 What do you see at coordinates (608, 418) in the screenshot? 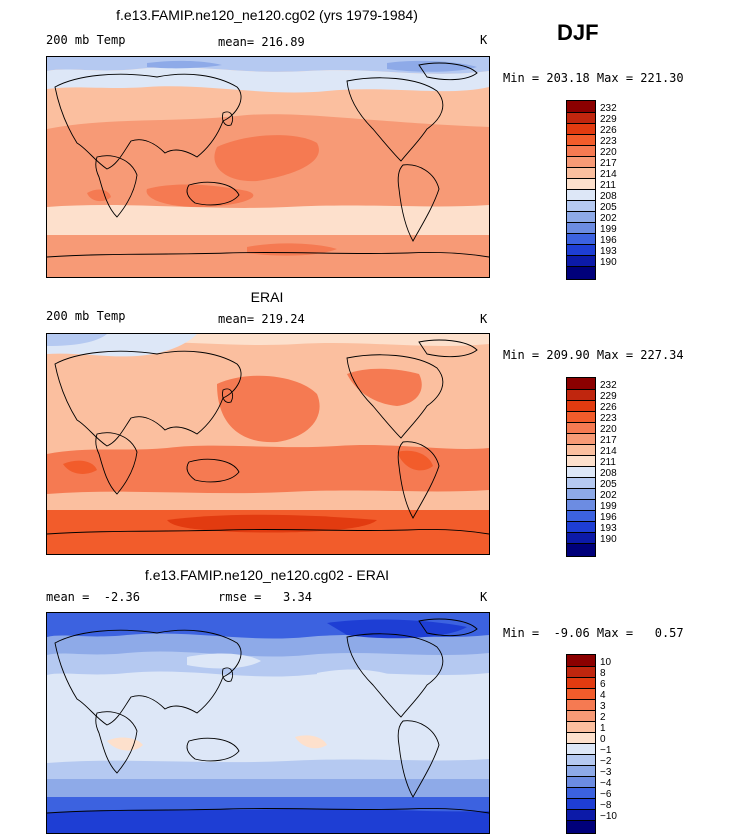
I see `panel2-colorbar-tick: 223` at bounding box center [608, 418].